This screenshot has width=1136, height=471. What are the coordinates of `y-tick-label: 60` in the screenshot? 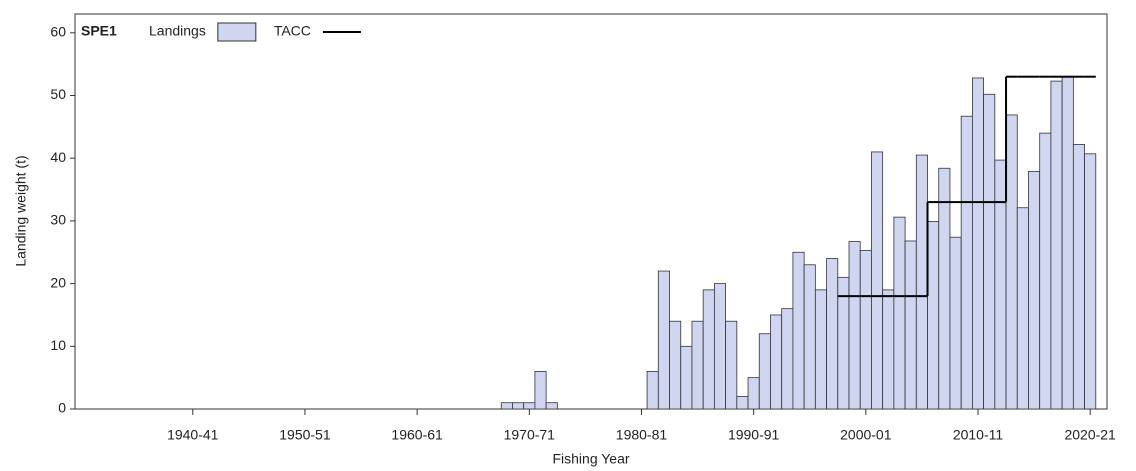 It's located at (58, 32).